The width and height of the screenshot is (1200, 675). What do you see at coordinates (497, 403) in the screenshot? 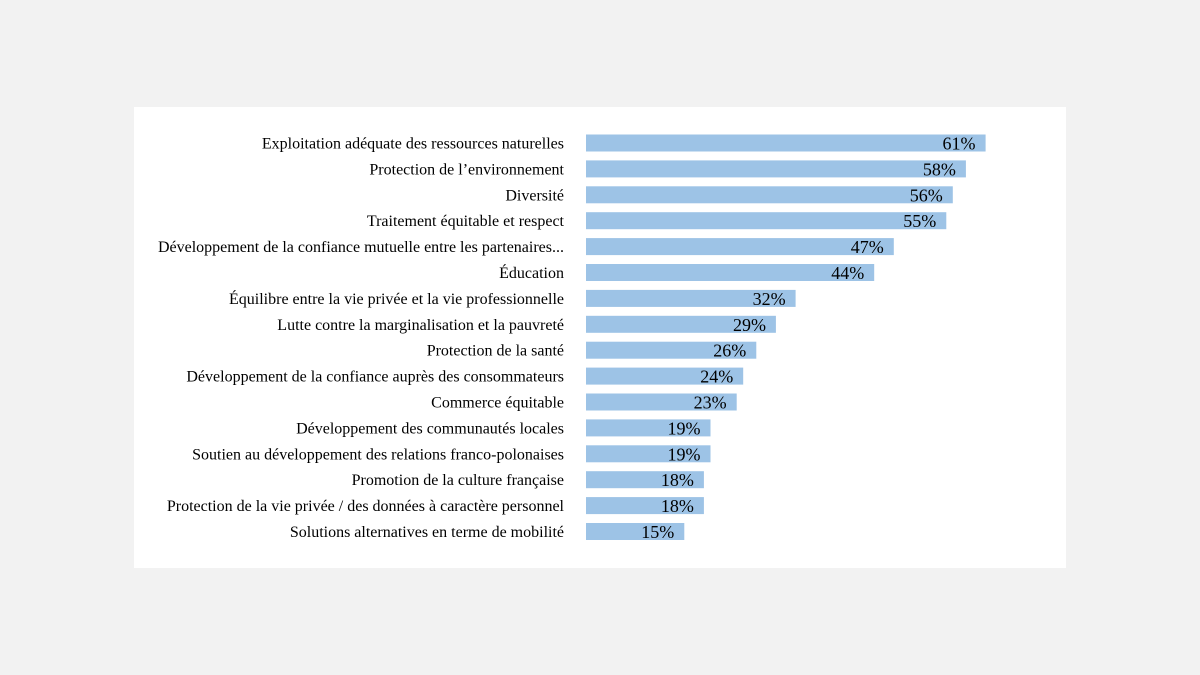
I see `category-label-10: Commerce équitable` at bounding box center [497, 403].